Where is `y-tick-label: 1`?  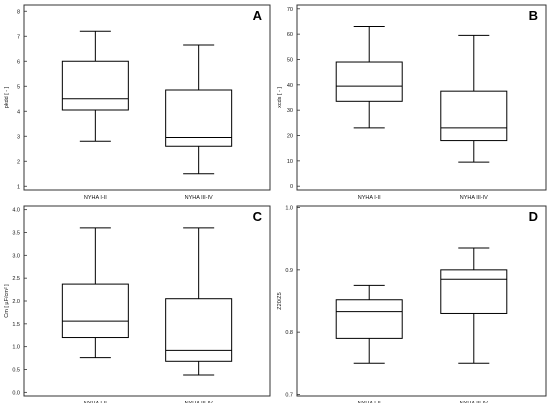
y-tick-label: 1 is located at coordinates (18, 187).